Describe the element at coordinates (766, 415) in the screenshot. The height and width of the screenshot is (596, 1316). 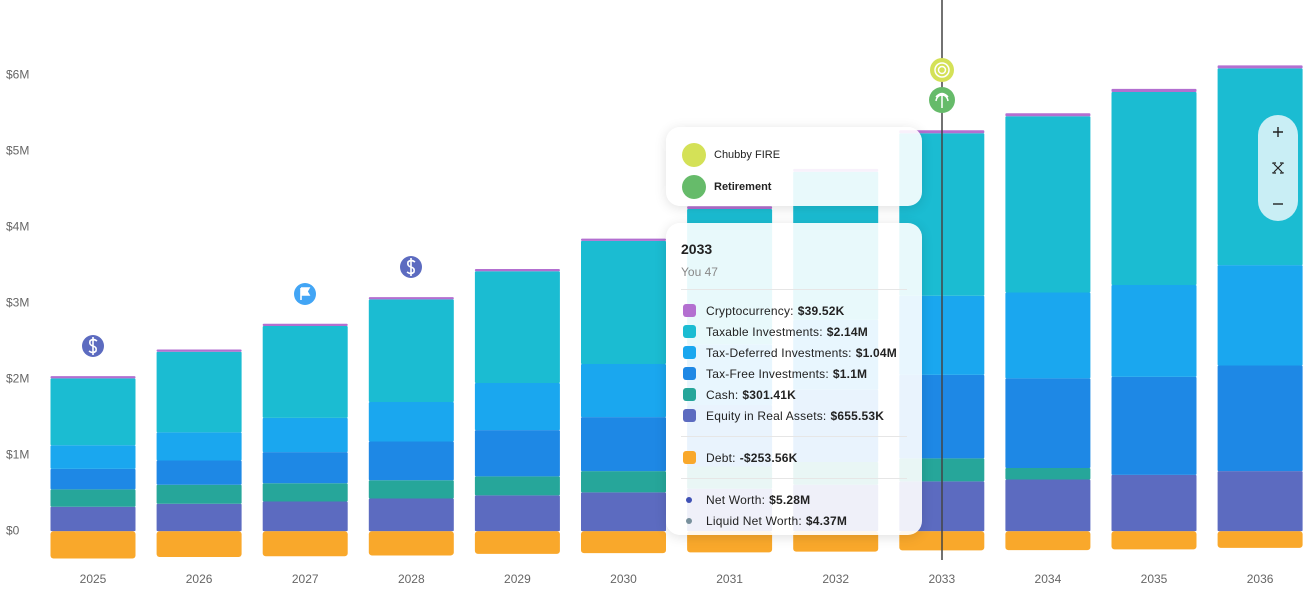
I see `row-label: Equity in Real Assets:` at that location.